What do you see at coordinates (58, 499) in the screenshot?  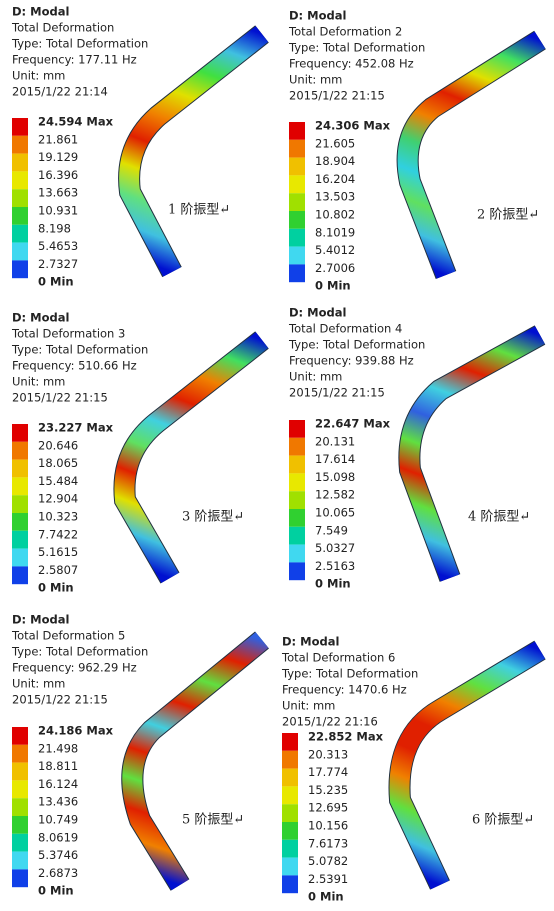 I see `legend-label: 12.904` at bounding box center [58, 499].